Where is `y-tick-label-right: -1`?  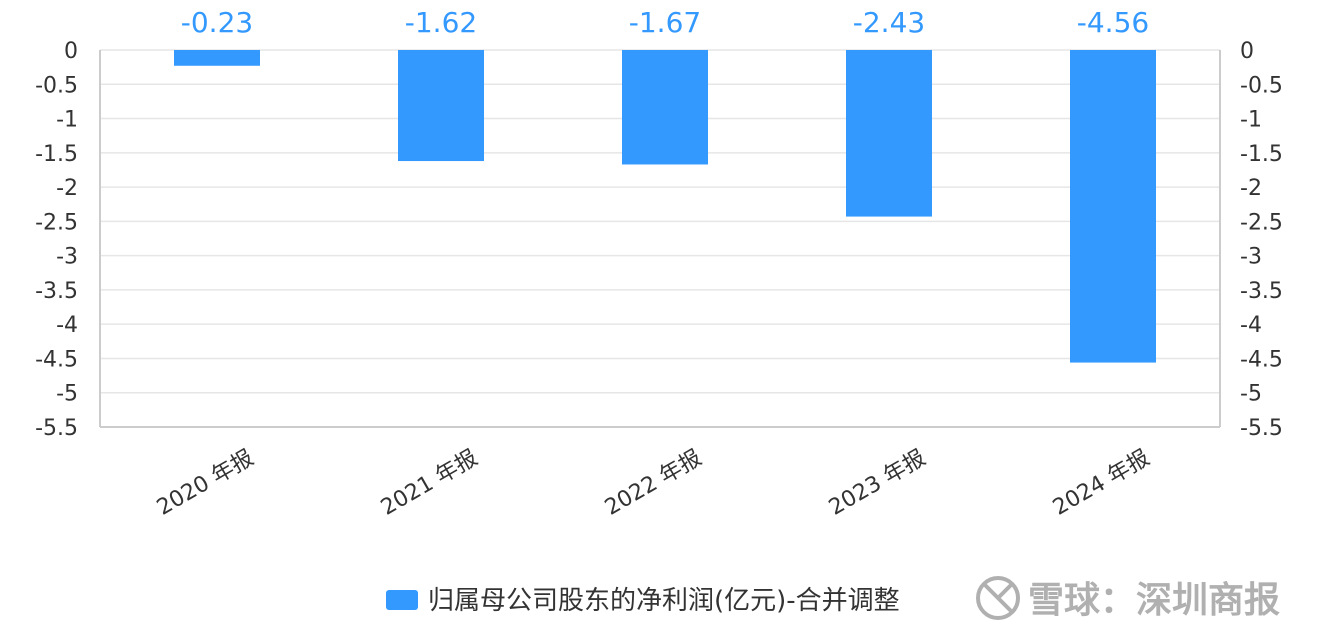
y-tick-label-right: -1 is located at coordinates (1251, 120).